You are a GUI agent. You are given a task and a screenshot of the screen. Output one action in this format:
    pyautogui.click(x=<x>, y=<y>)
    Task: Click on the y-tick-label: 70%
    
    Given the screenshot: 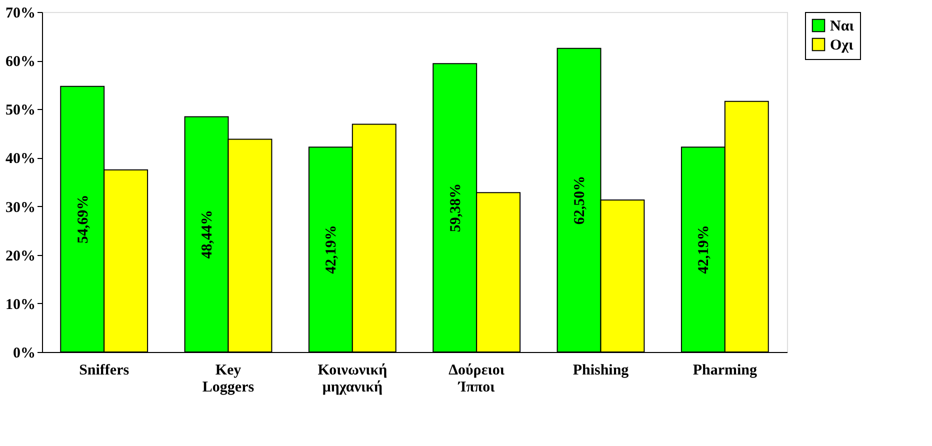 What is the action you would take?
    pyautogui.click(x=21, y=14)
    